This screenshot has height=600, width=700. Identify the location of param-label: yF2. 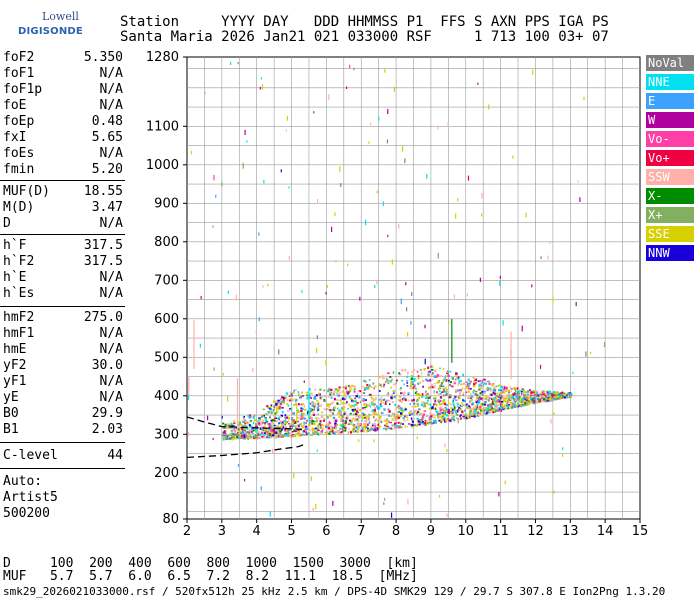
(15, 365).